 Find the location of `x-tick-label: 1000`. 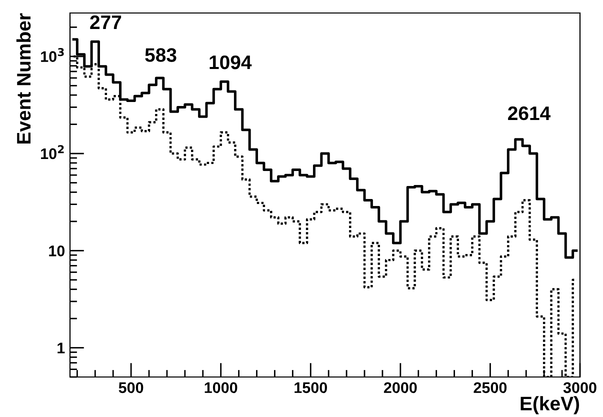

x-tick-label: 1000 is located at coordinates (221, 388).